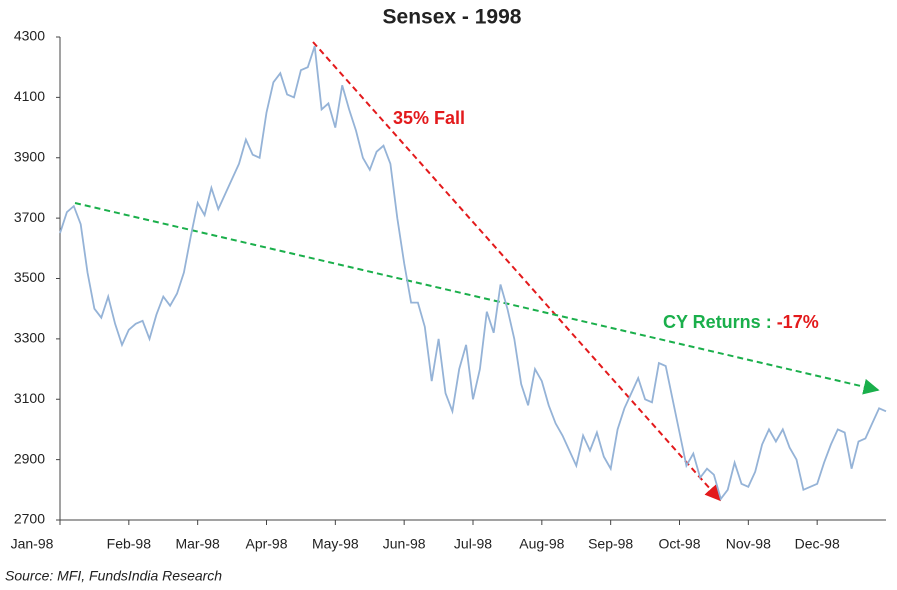 The height and width of the screenshot is (590, 897). Describe the element at coordinates (129, 544) in the screenshot. I see `x-tick-label: Feb-98` at that location.